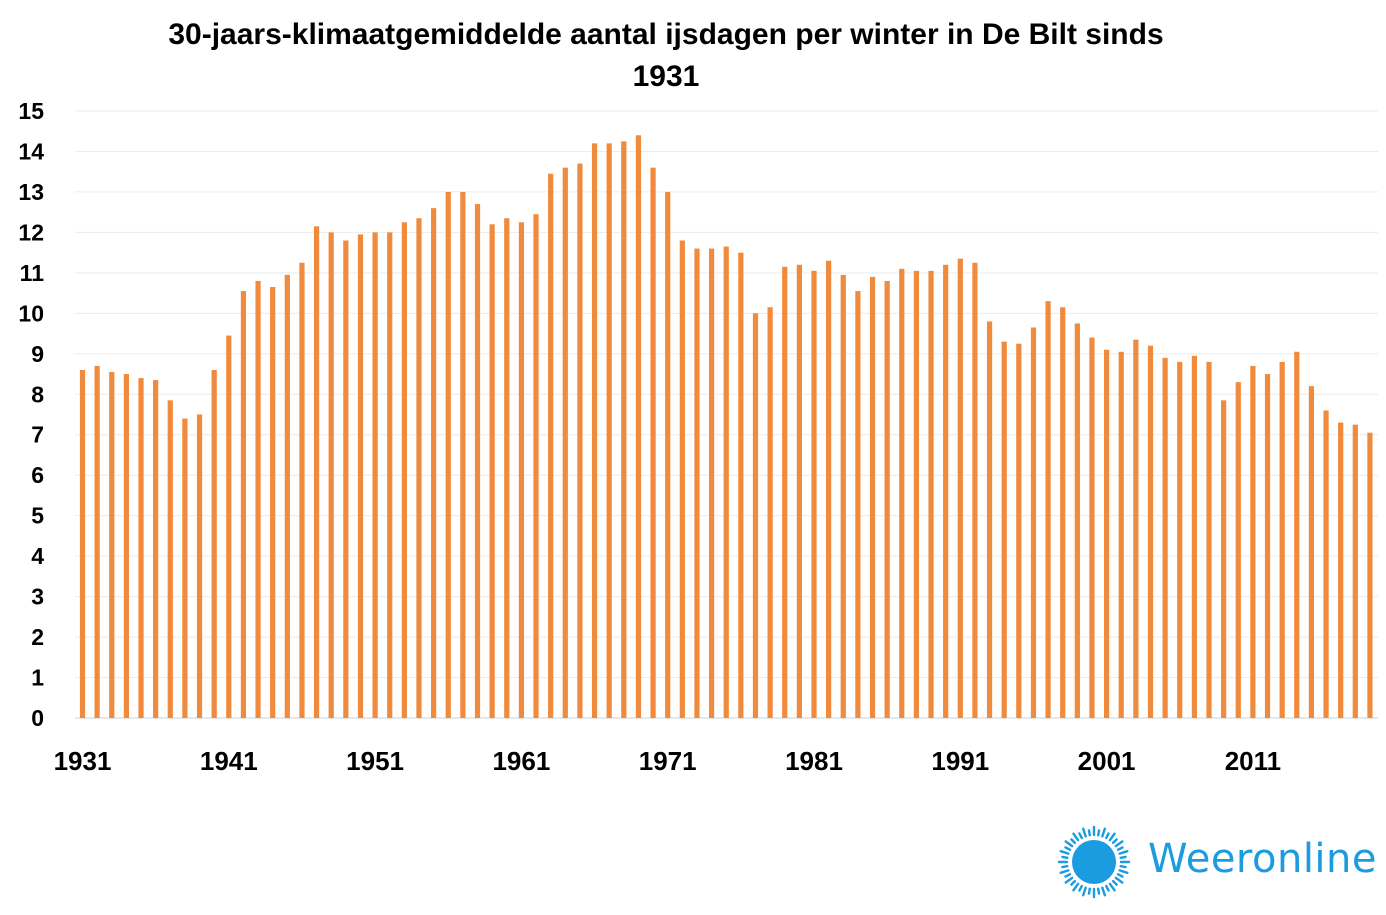 This screenshot has height=915, width=1386. What do you see at coordinates (83, 761) in the screenshot?
I see `x-tick-label: 1931` at bounding box center [83, 761].